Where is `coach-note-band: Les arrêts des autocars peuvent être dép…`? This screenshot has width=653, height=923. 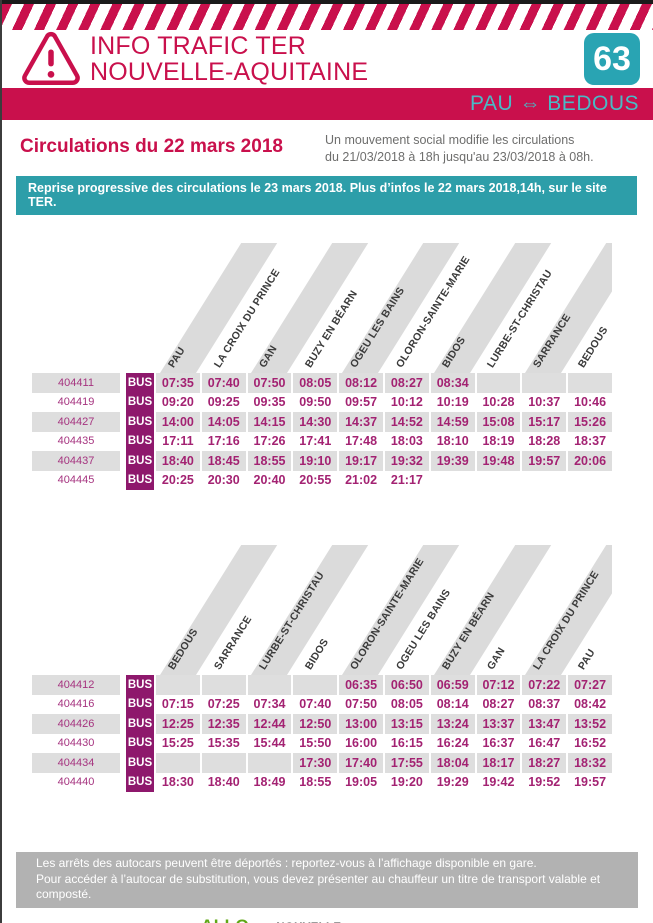
coach-note-band: Les arrêts des autocars peuvent être dép… is located at coordinates (327, 880).